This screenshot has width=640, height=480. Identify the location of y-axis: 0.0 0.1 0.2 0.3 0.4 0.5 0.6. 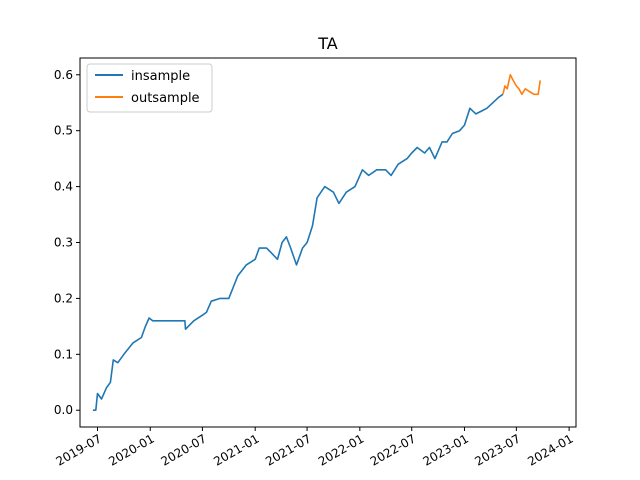
(67, 242).